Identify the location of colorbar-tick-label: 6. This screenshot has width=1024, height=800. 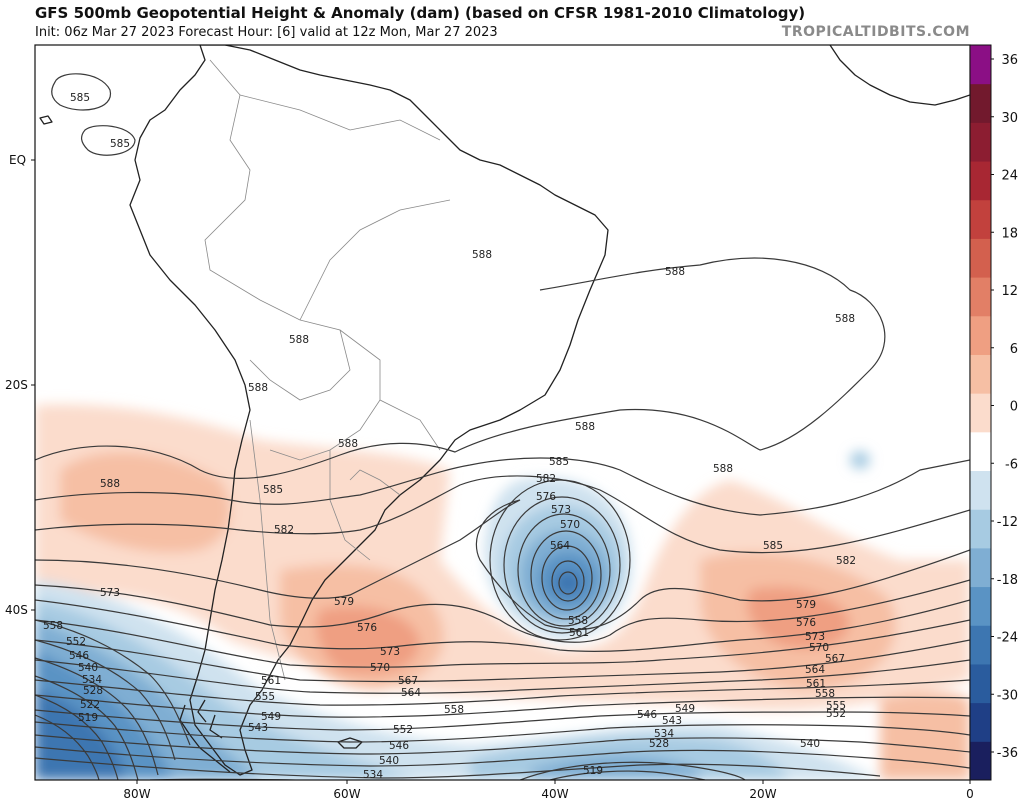
(1014, 349).